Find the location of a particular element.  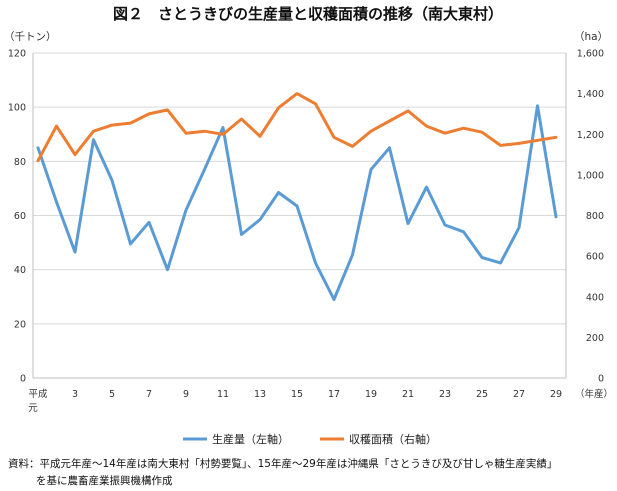

right-axis-ticks: 0 200 400 600 800 1,000 1,200 1,400 1,600 is located at coordinates (590, 217).